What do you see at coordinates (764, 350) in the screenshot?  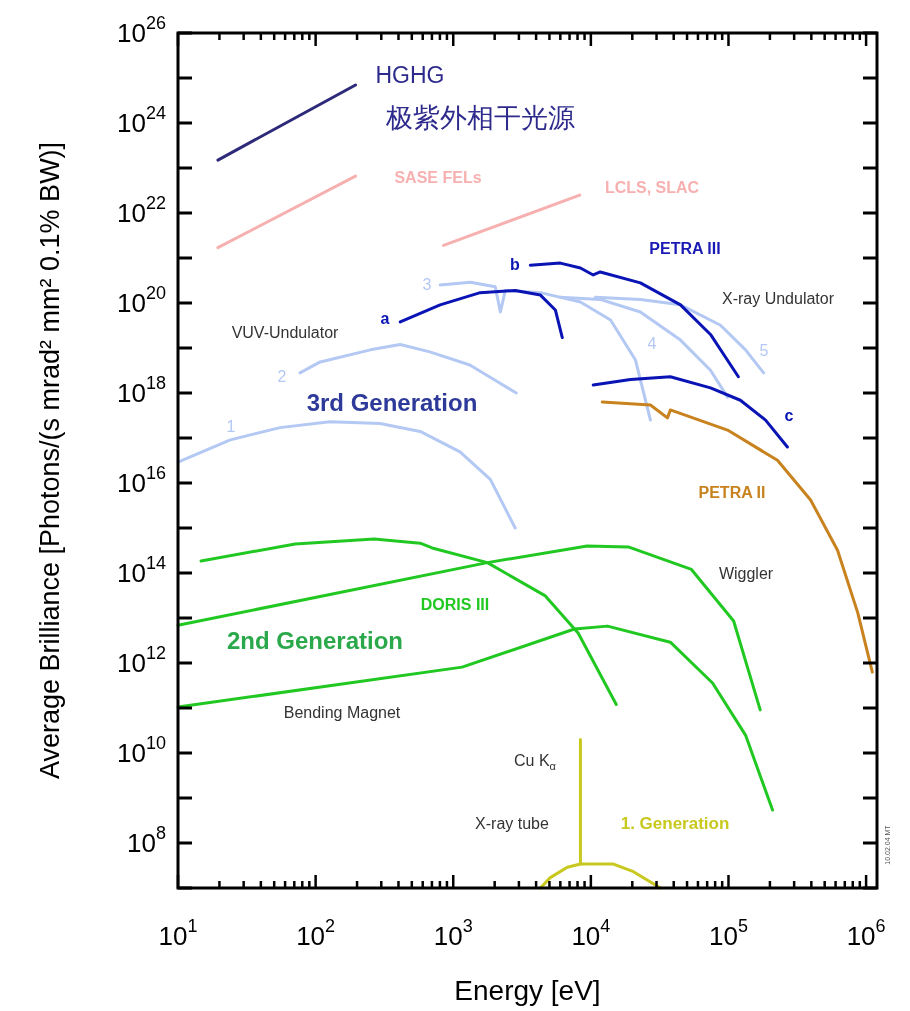 I see `series-label: 5` at bounding box center [764, 350].